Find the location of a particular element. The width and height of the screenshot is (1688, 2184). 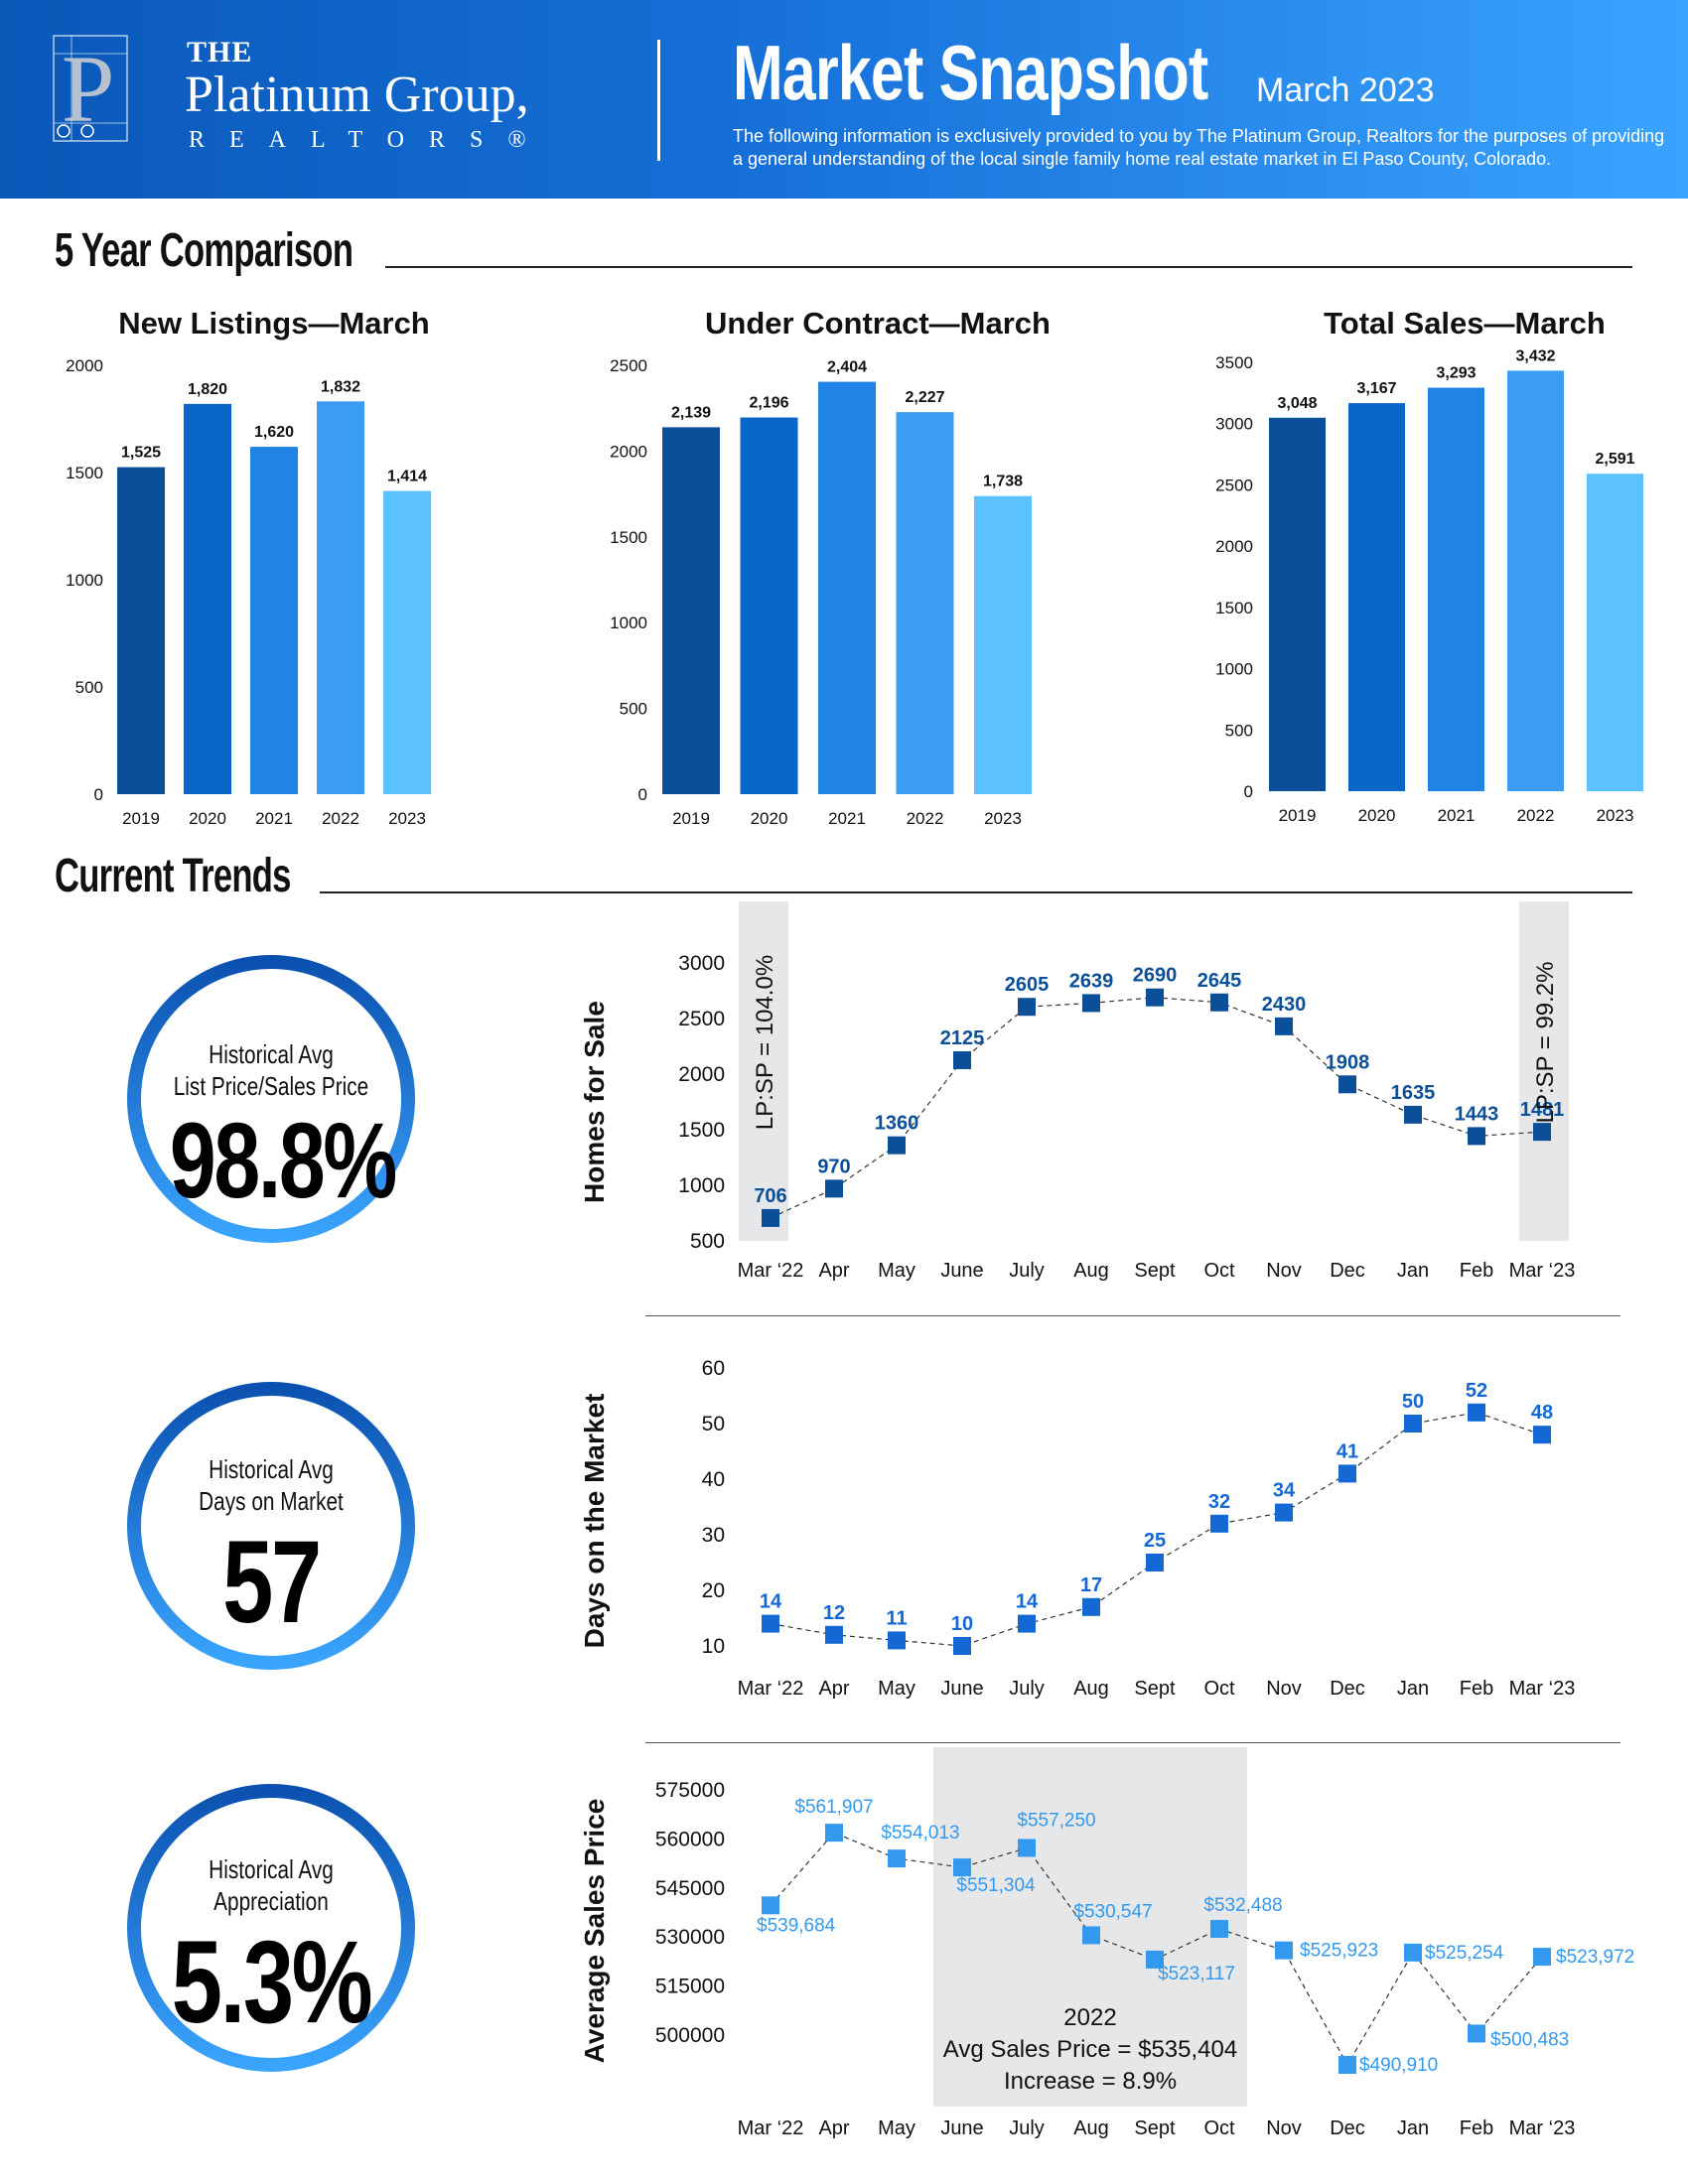

bar-value-label: 2,139 is located at coordinates (691, 412).